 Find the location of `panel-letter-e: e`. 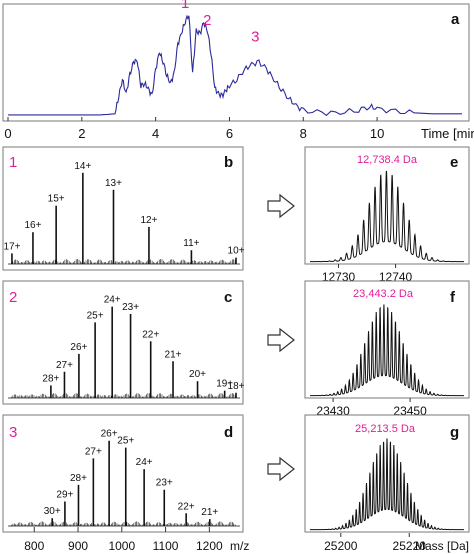

panel-letter-e: e is located at coordinates (454, 162).